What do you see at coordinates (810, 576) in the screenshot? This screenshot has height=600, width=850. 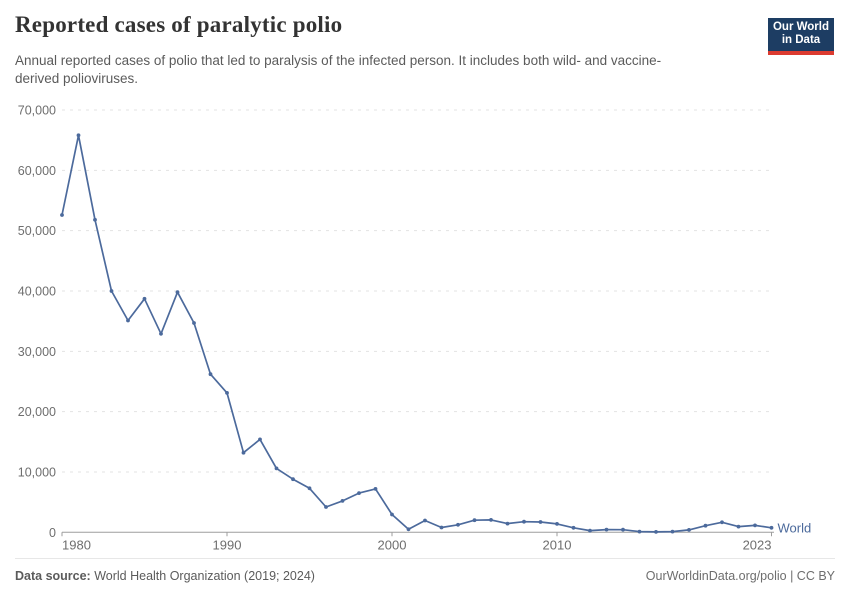 I see `license-text: | CC BY` at bounding box center [810, 576].